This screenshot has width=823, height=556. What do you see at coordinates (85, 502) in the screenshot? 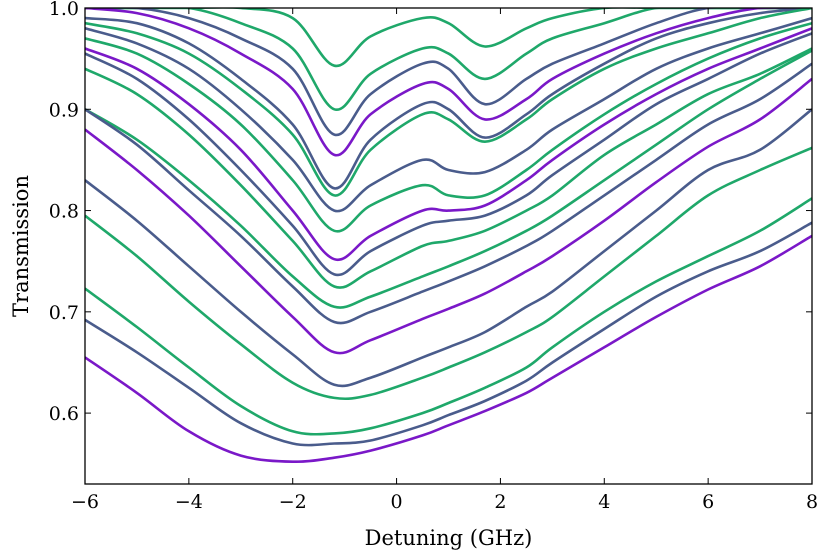
I see `x-tick-label: −6` at bounding box center [85, 502].